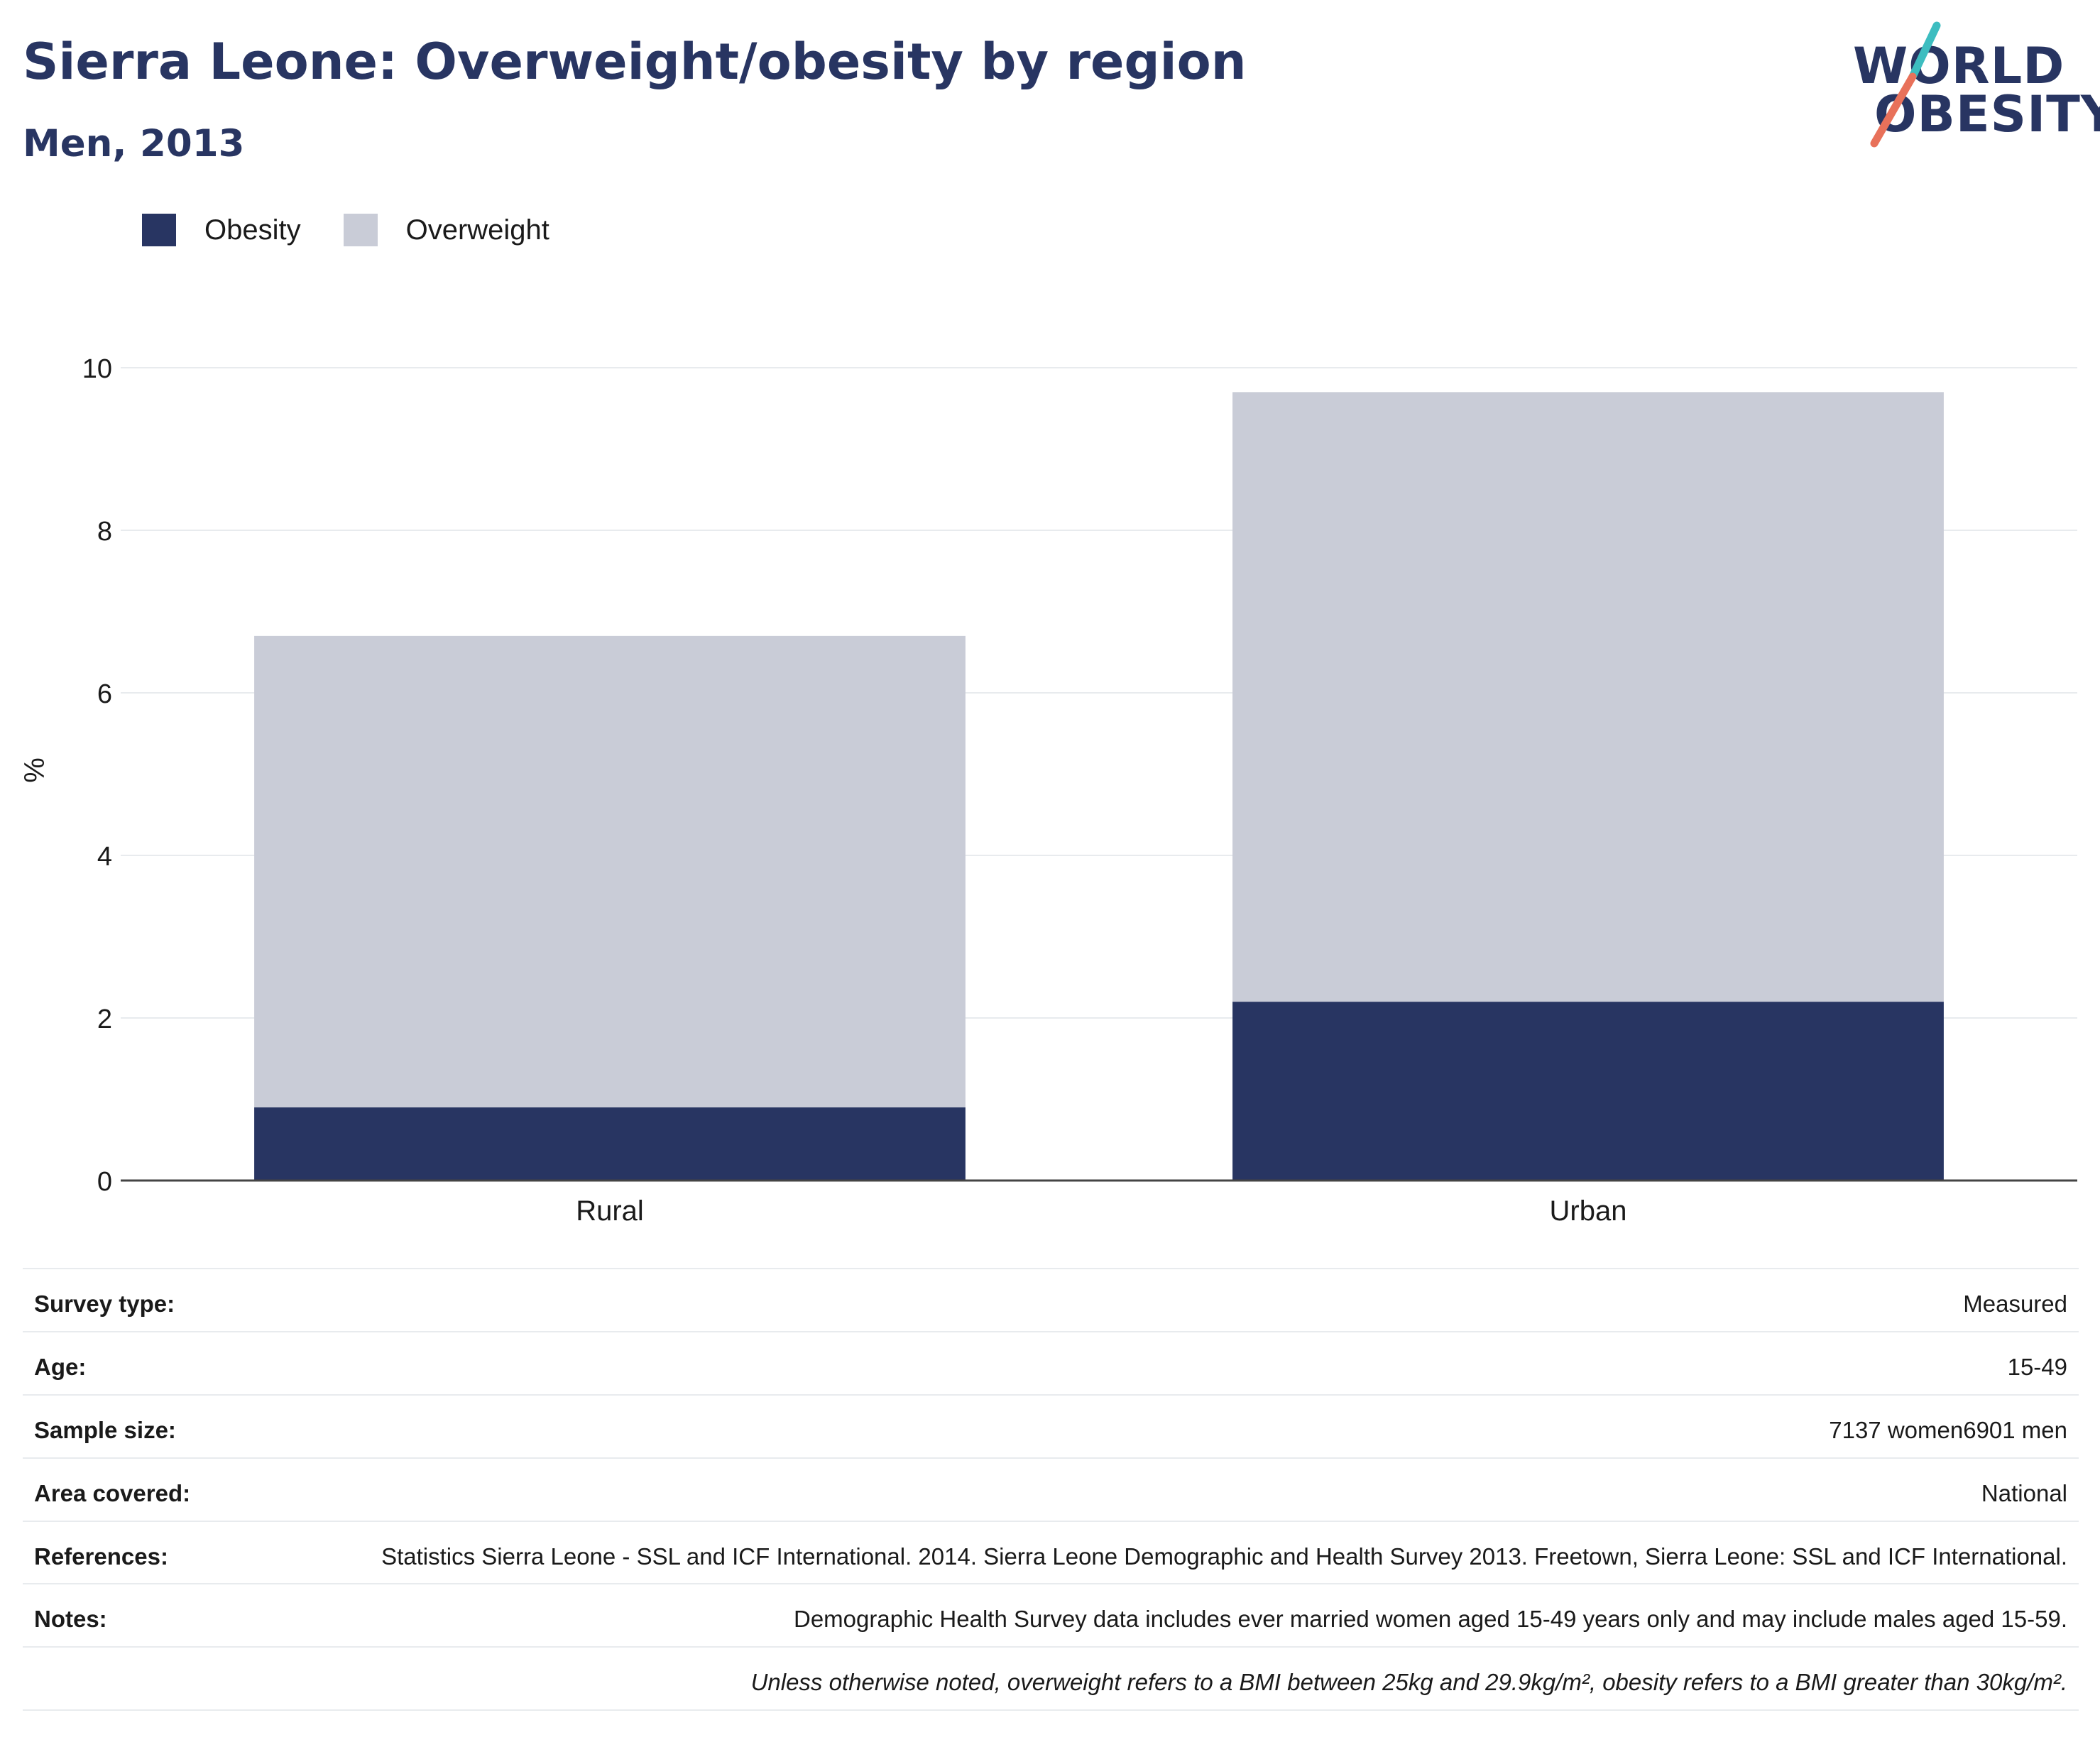  What do you see at coordinates (148, 1426) in the screenshot?
I see `details-label: Sample size:` at bounding box center [148, 1426].